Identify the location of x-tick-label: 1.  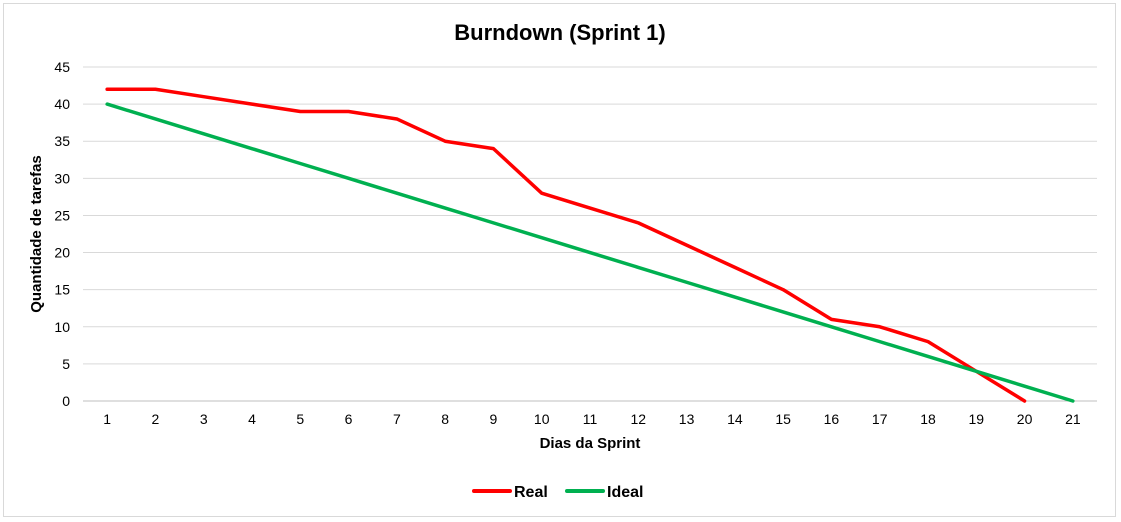
(107, 419).